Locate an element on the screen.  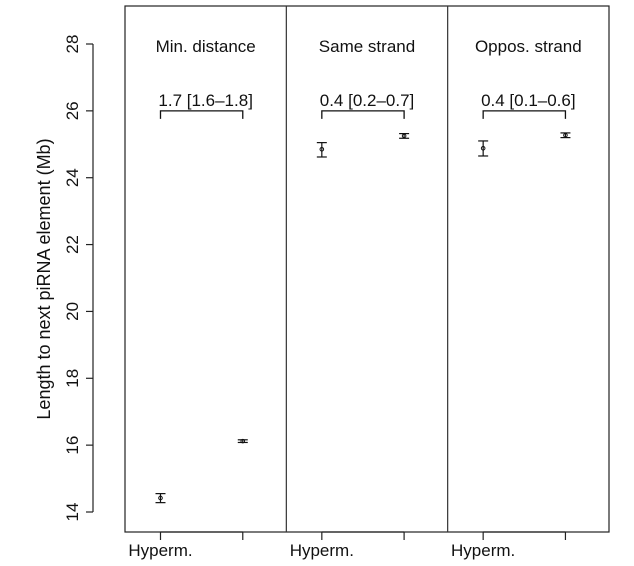
y-tick-label: 16 is located at coordinates (72, 445).